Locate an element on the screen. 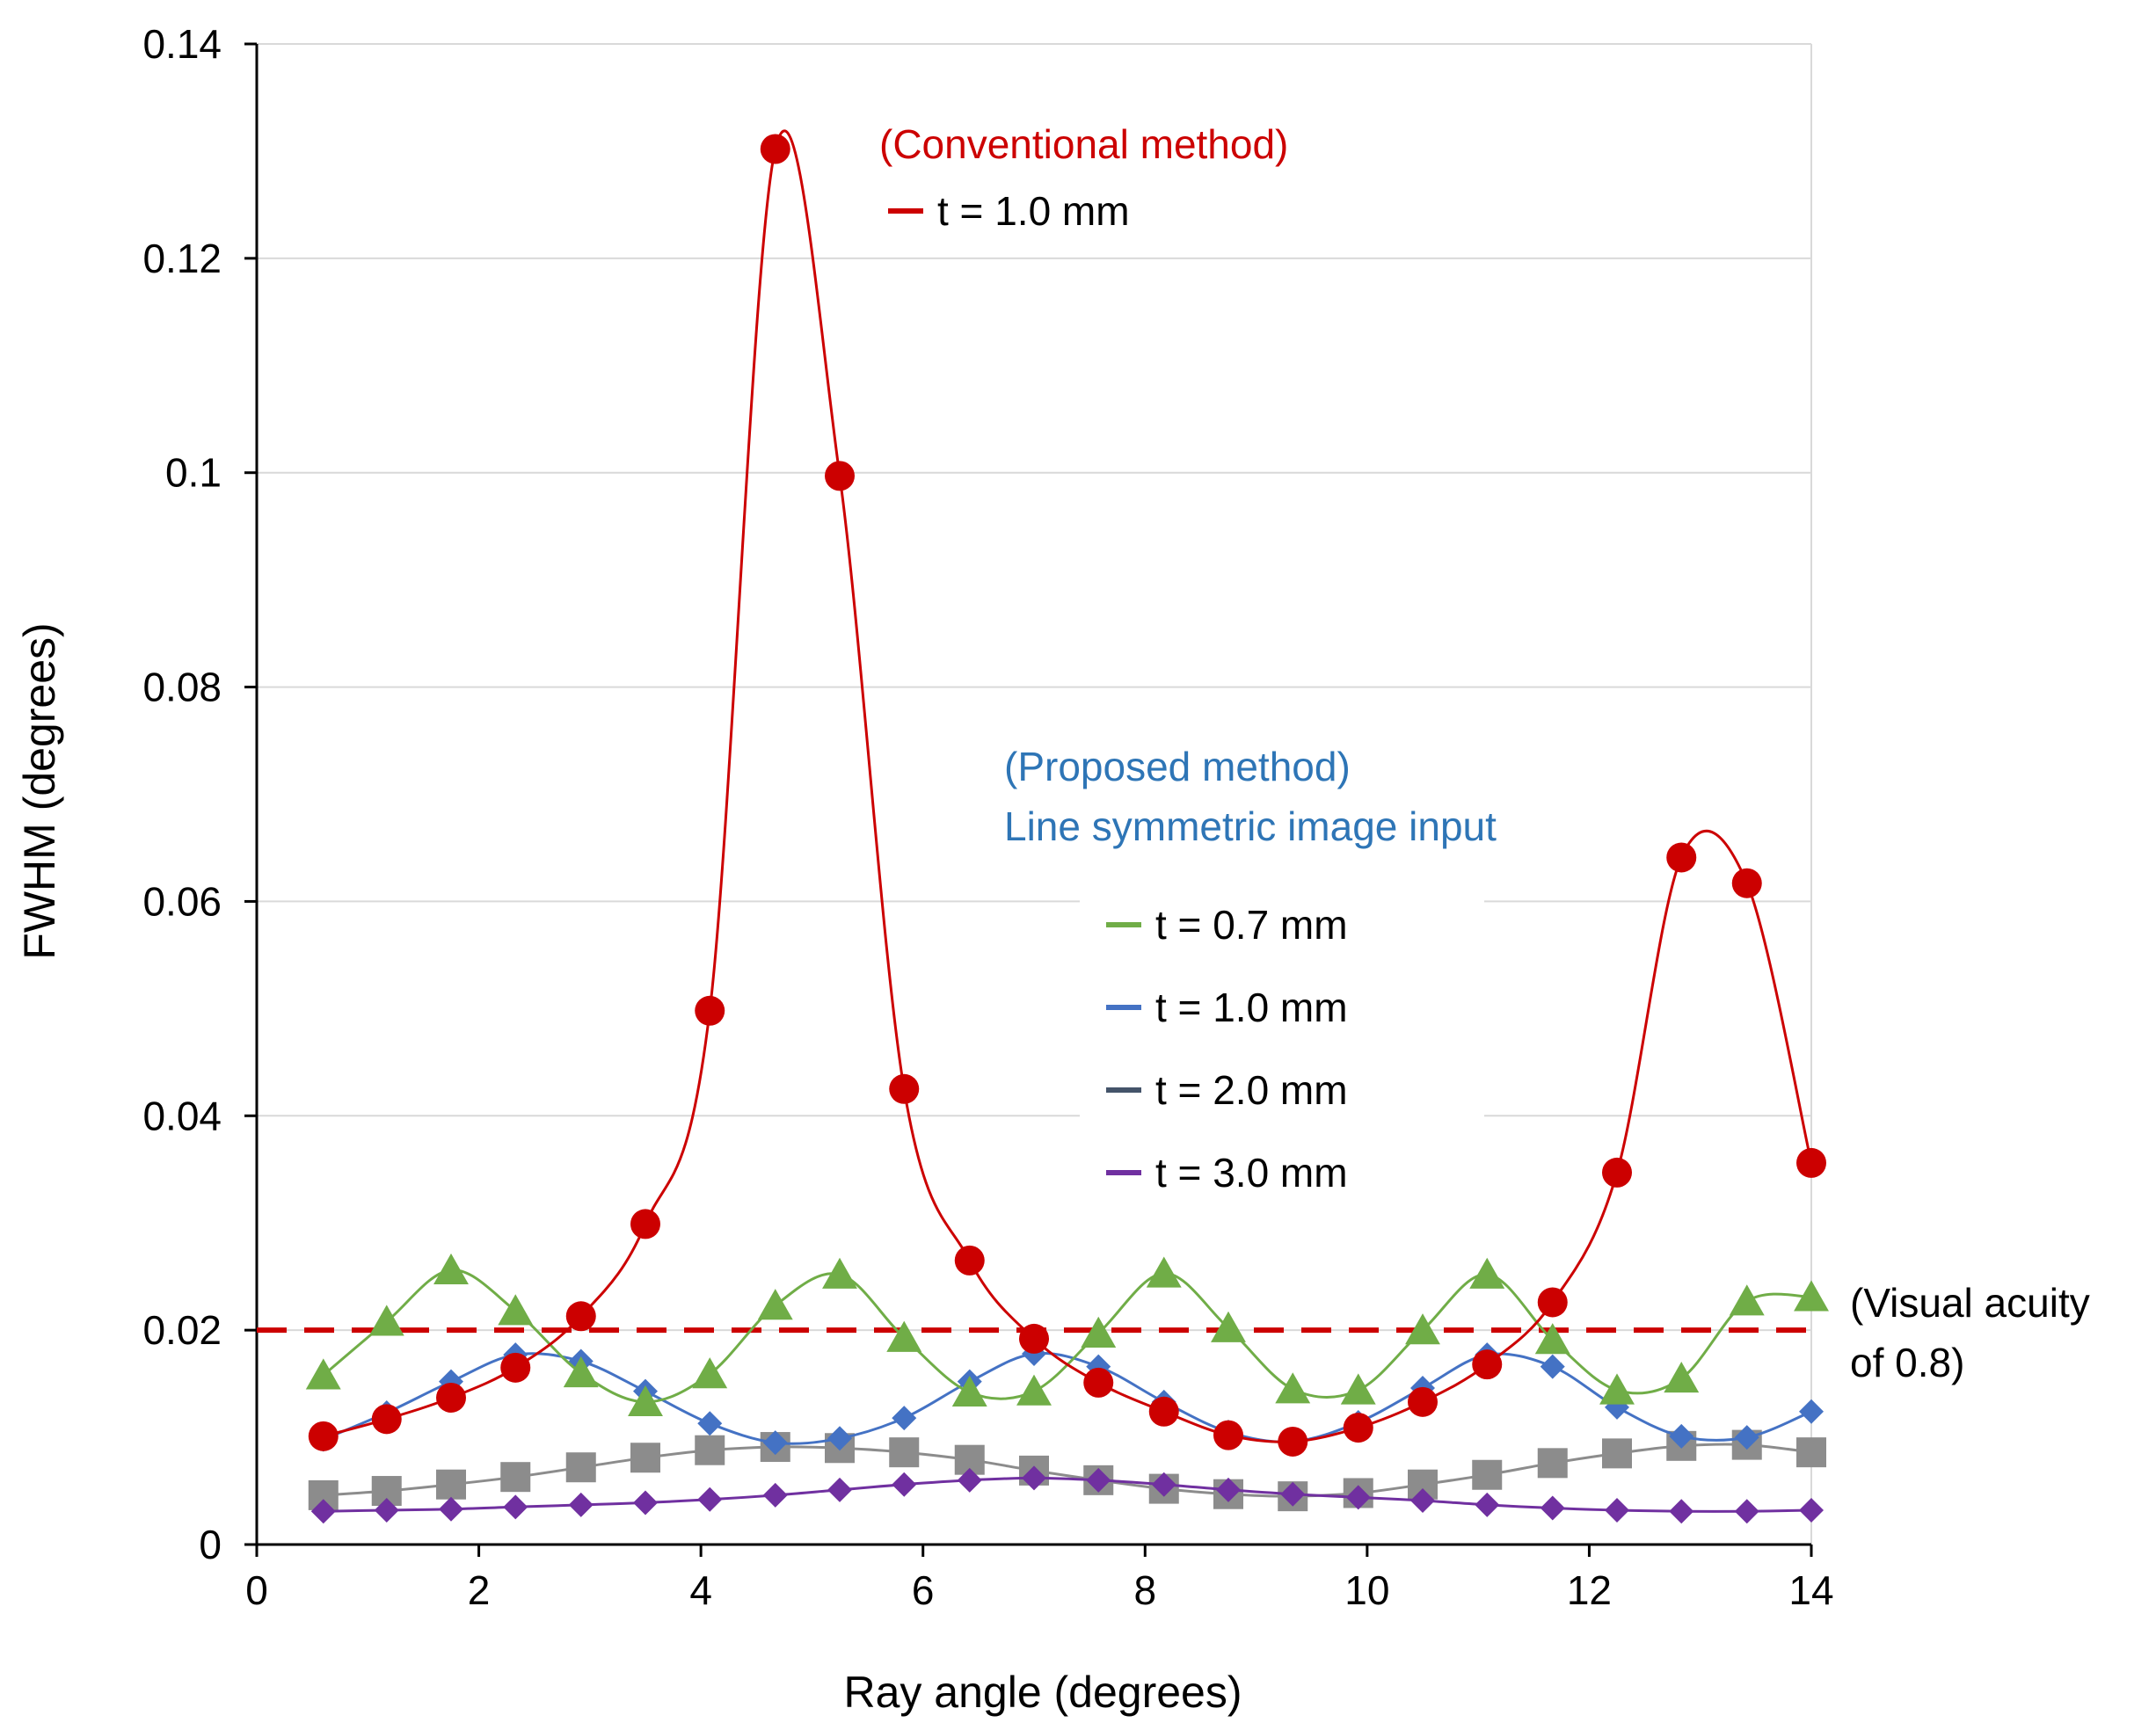  legend-proposed-entry-2: t = 2.0 mm is located at coordinates (1251, 1090).